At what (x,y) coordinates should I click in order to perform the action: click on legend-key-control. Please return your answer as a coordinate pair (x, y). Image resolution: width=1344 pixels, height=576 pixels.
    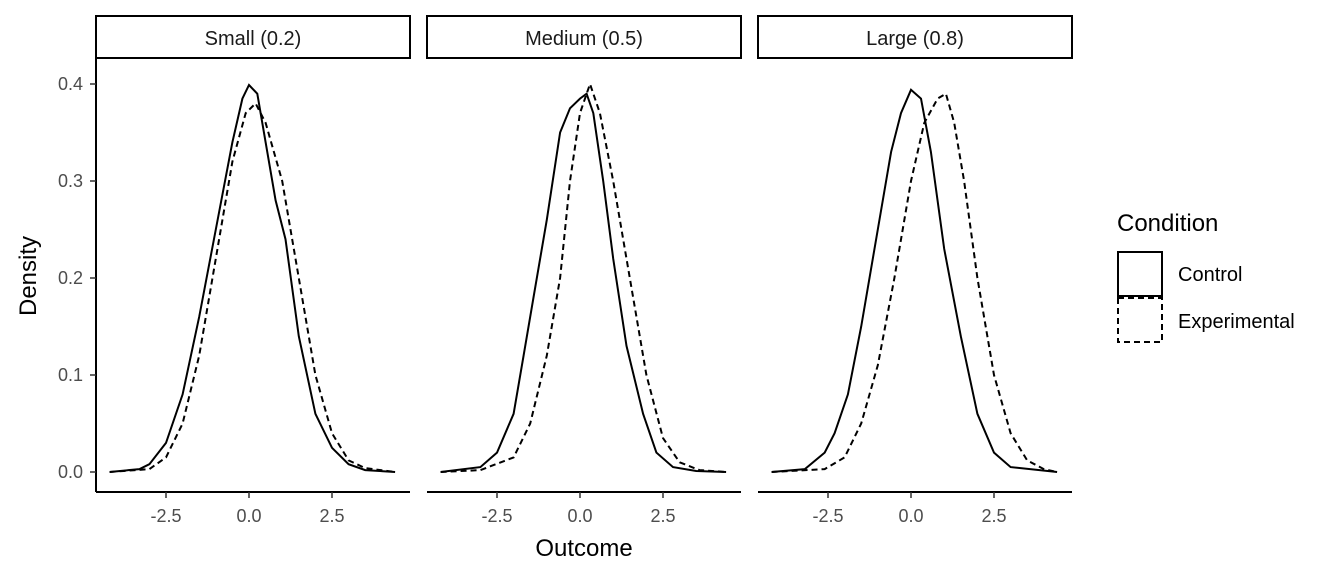
    Looking at the image, I should click on (1140, 274).